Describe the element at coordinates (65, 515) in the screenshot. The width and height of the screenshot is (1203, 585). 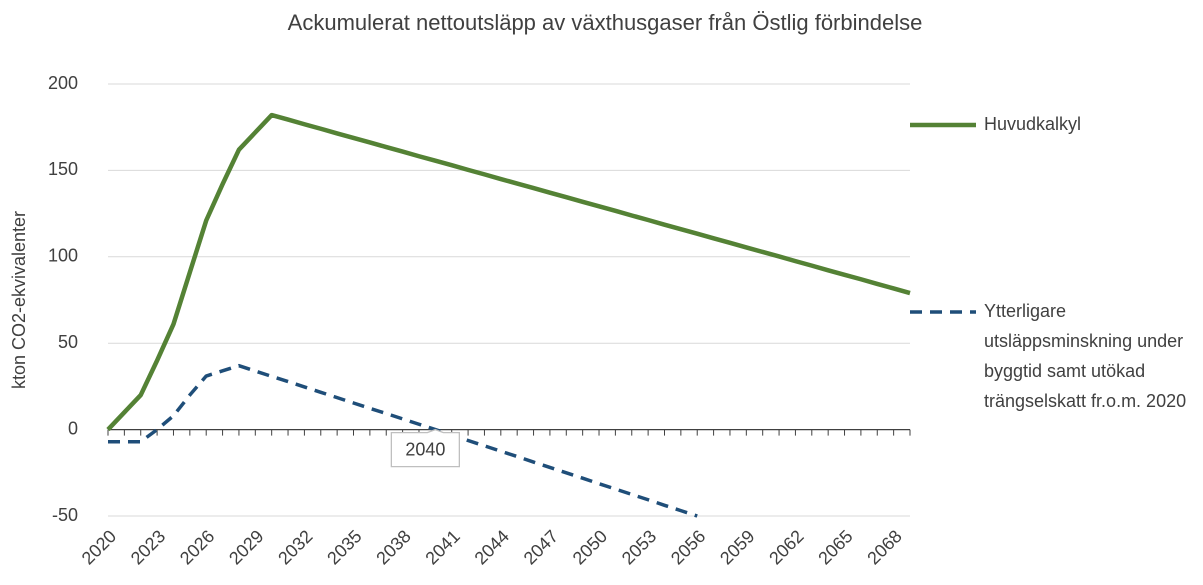
I see `y-tick-label: -50` at that location.